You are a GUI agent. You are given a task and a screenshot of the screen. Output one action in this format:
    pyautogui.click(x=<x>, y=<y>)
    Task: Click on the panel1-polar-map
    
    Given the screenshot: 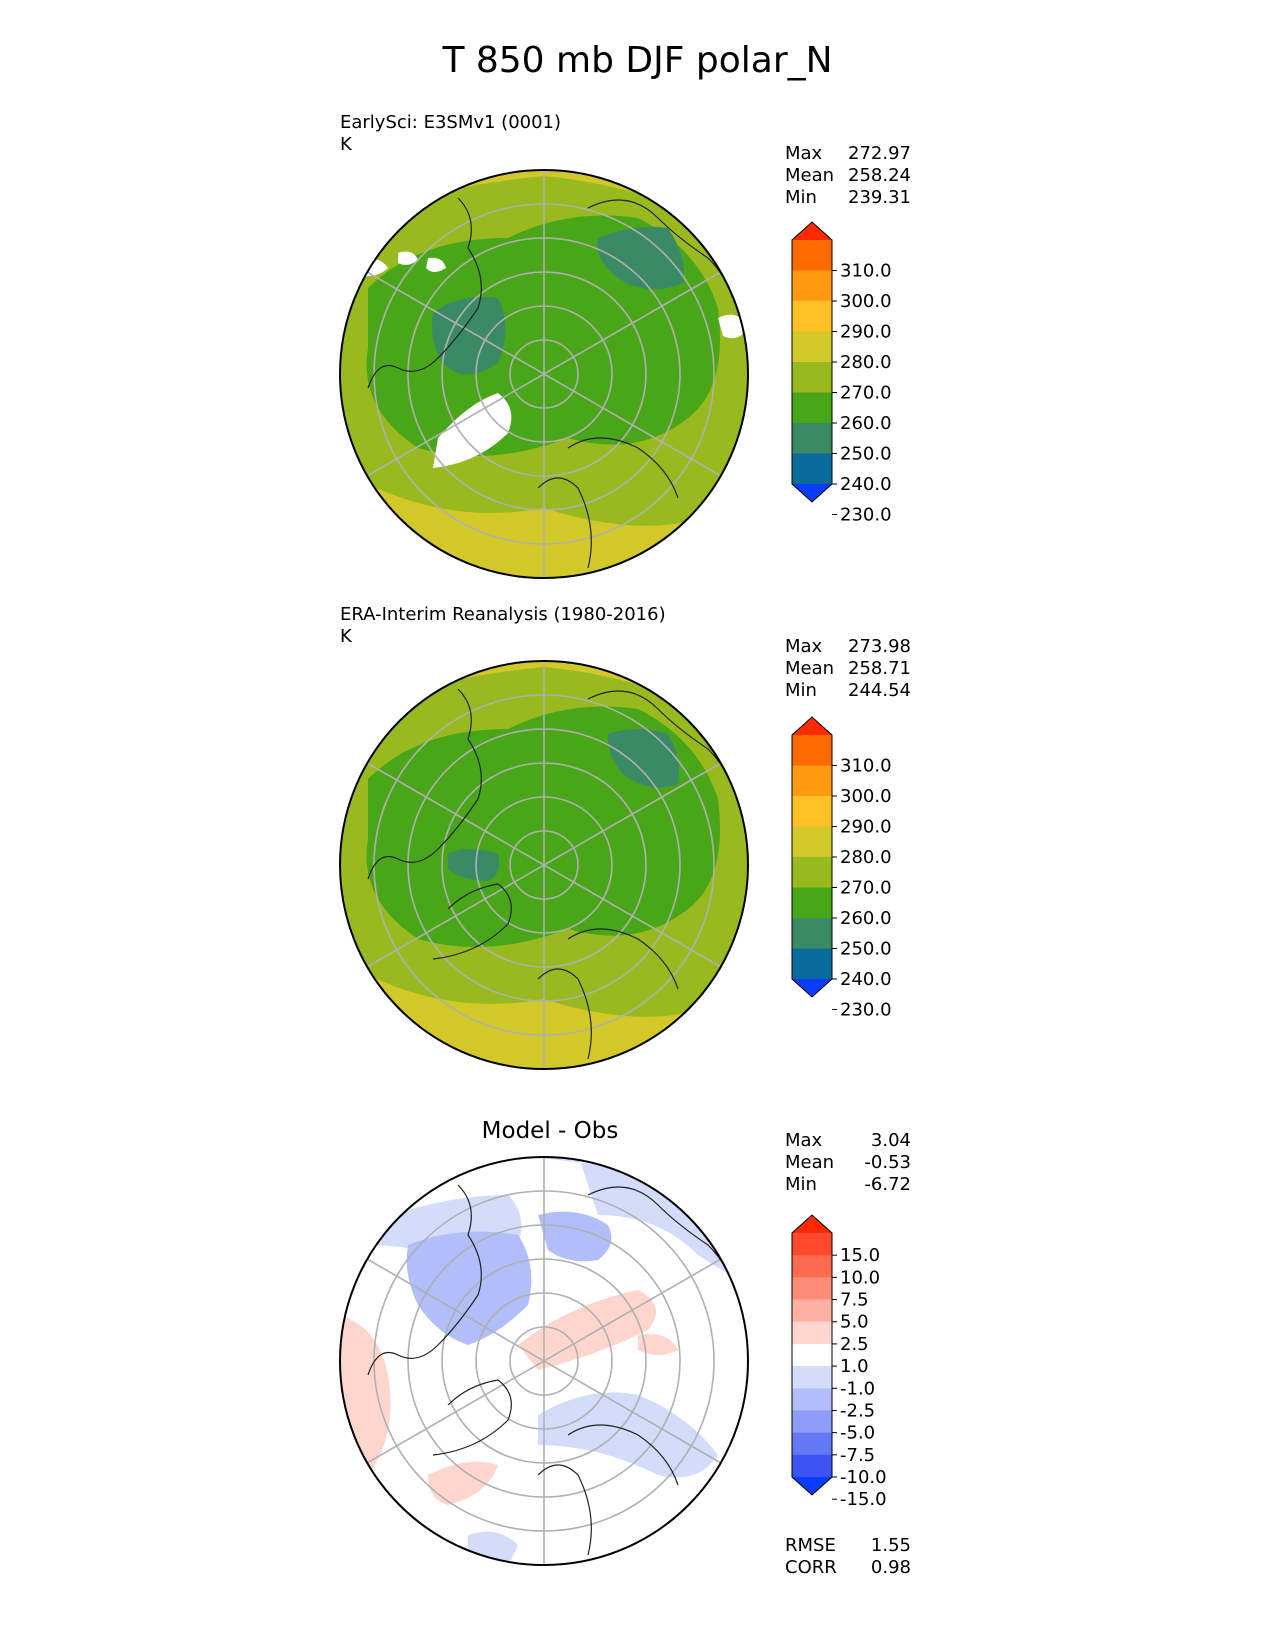 What is the action you would take?
    pyautogui.click(x=544, y=374)
    